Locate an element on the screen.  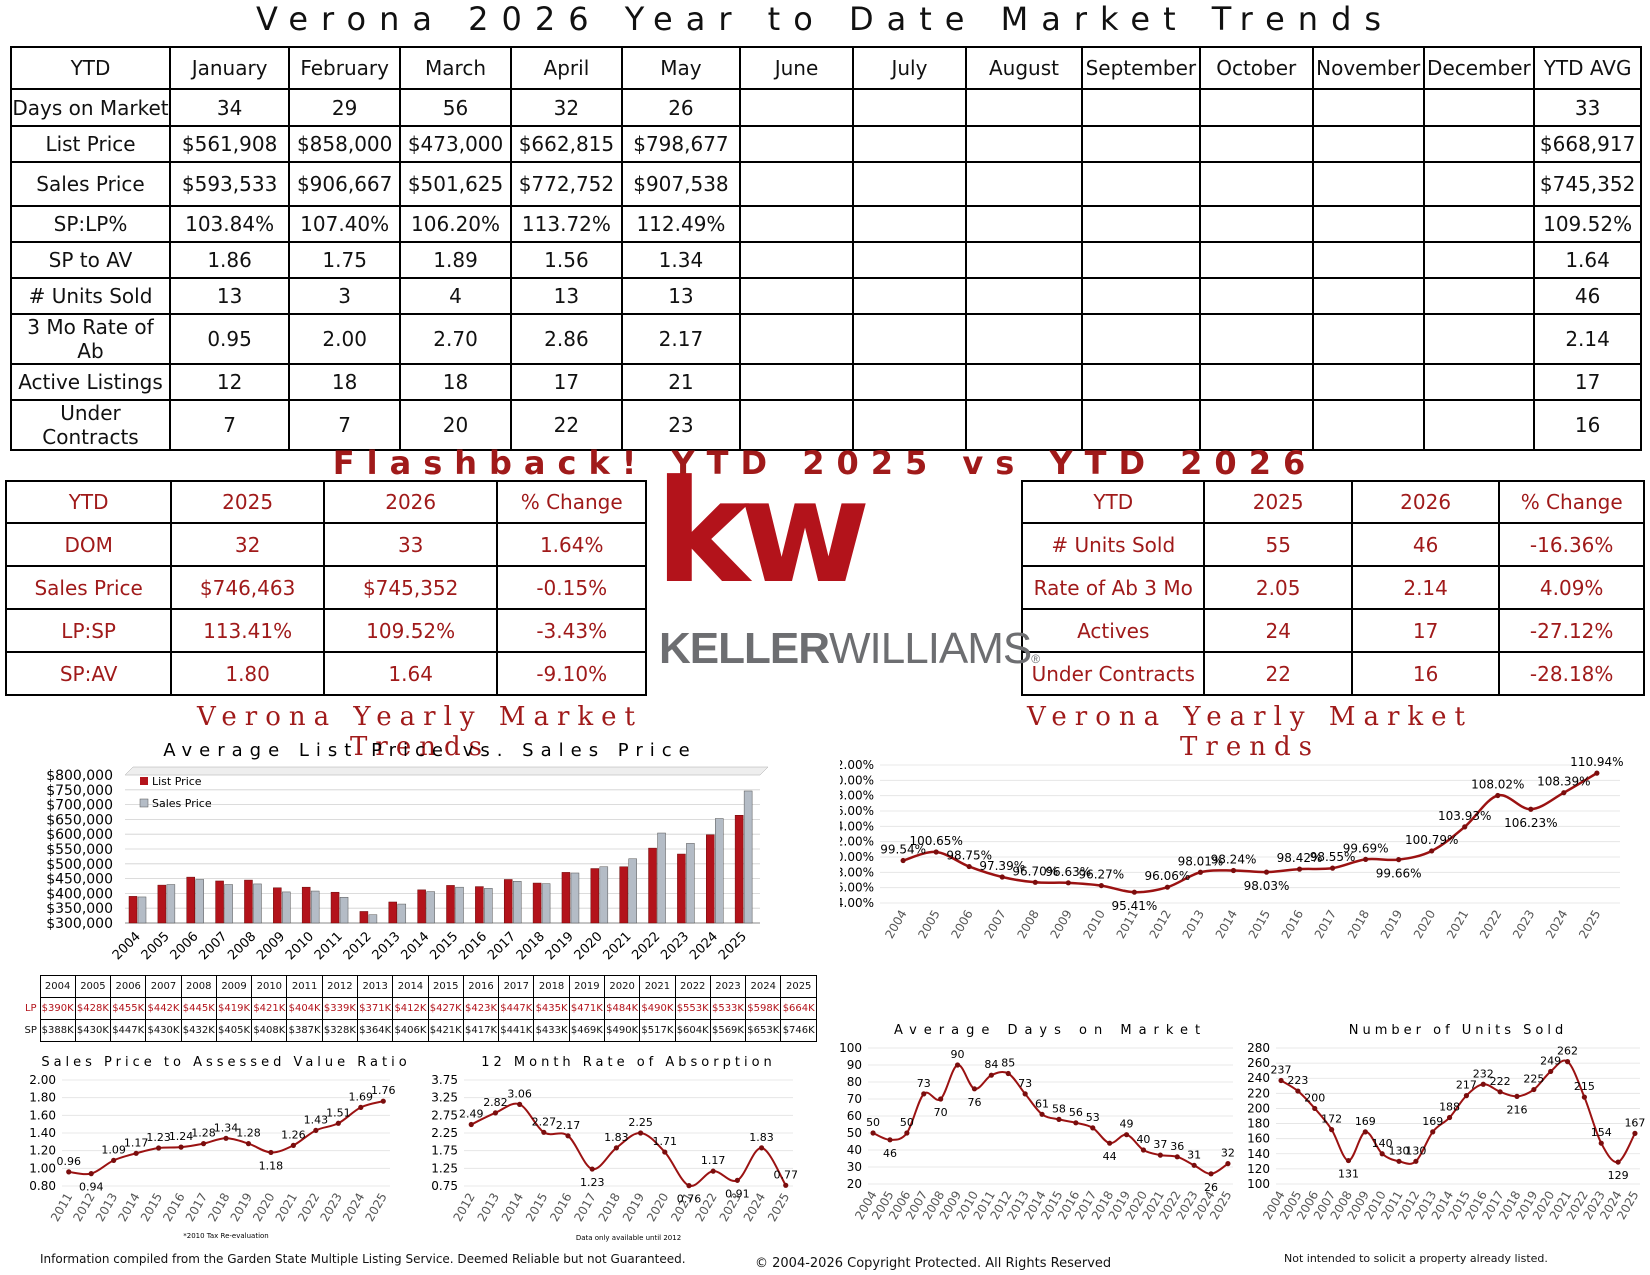
keller-williams-logo: kw KELLERWILLIAMS® is located at coordinates (847, 571).